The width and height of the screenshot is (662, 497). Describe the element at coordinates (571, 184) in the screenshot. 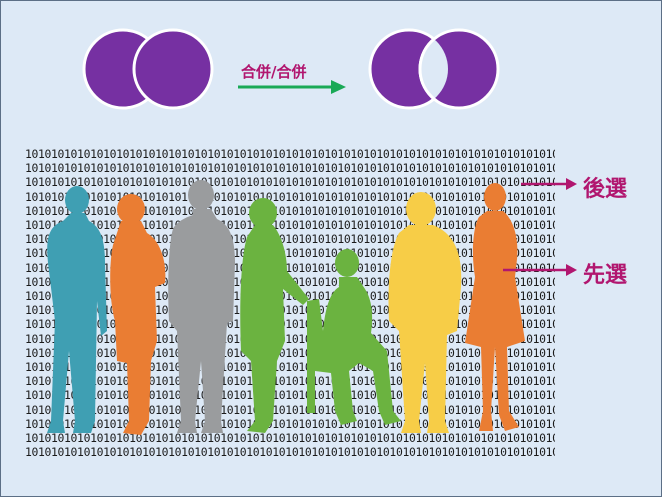

I see `post-selection-arrow-head` at that location.